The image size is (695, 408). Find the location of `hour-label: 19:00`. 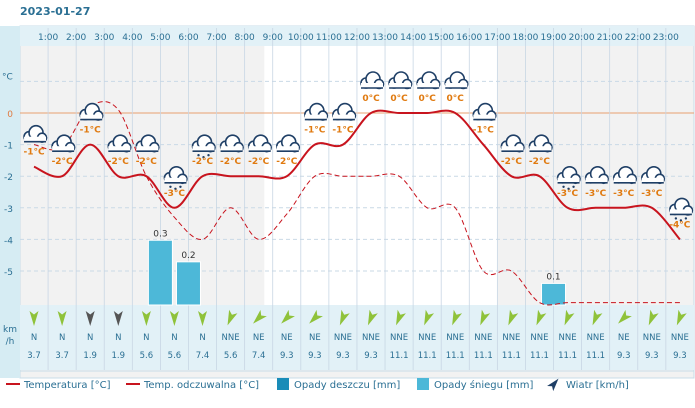

hour-label: 19:00 is located at coordinates (554, 38).